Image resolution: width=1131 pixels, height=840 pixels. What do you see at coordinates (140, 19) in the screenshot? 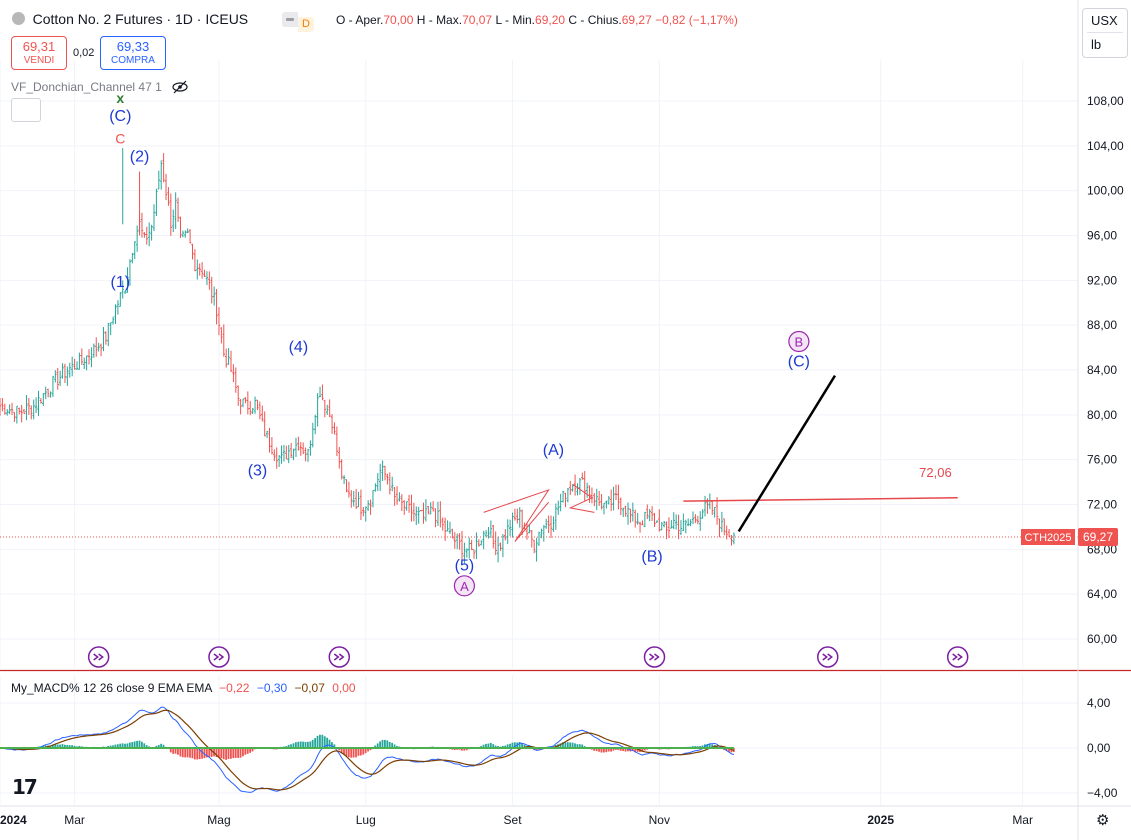
I see `symbol-title: Cotton No. 2 Futures · 1D · ICEUS` at bounding box center [140, 19].